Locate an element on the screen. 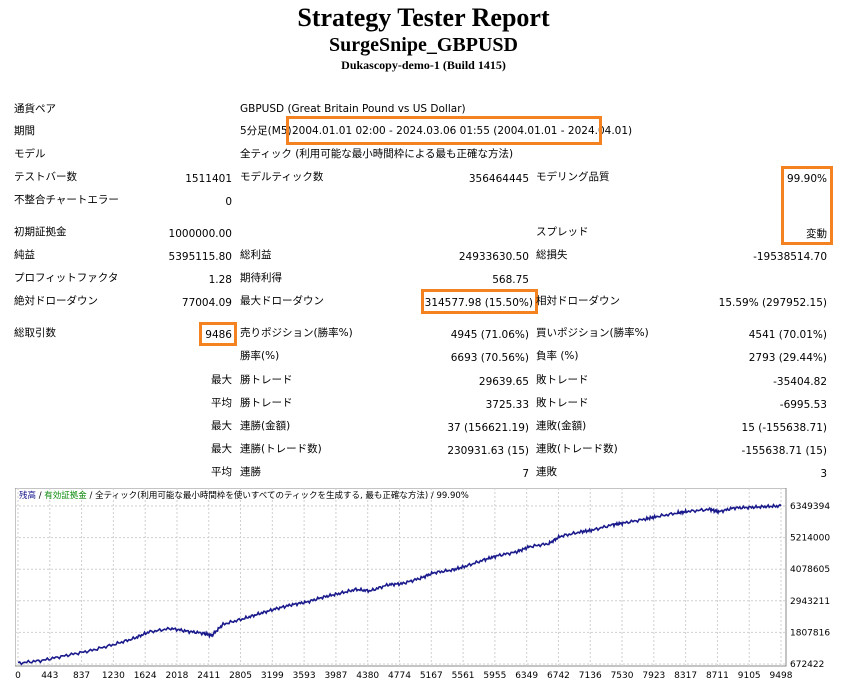 The height and width of the screenshot is (685, 847). expert-name: SurgeSnipe_GBPUSD is located at coordinates (423, 45).